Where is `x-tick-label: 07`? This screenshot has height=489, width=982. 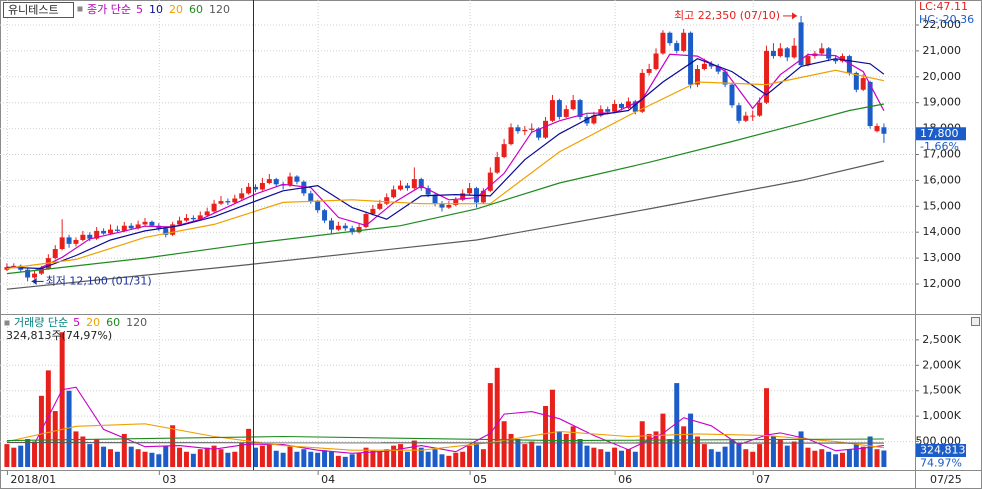
x-tick-label: 07 is located at coordinates (763, 479).